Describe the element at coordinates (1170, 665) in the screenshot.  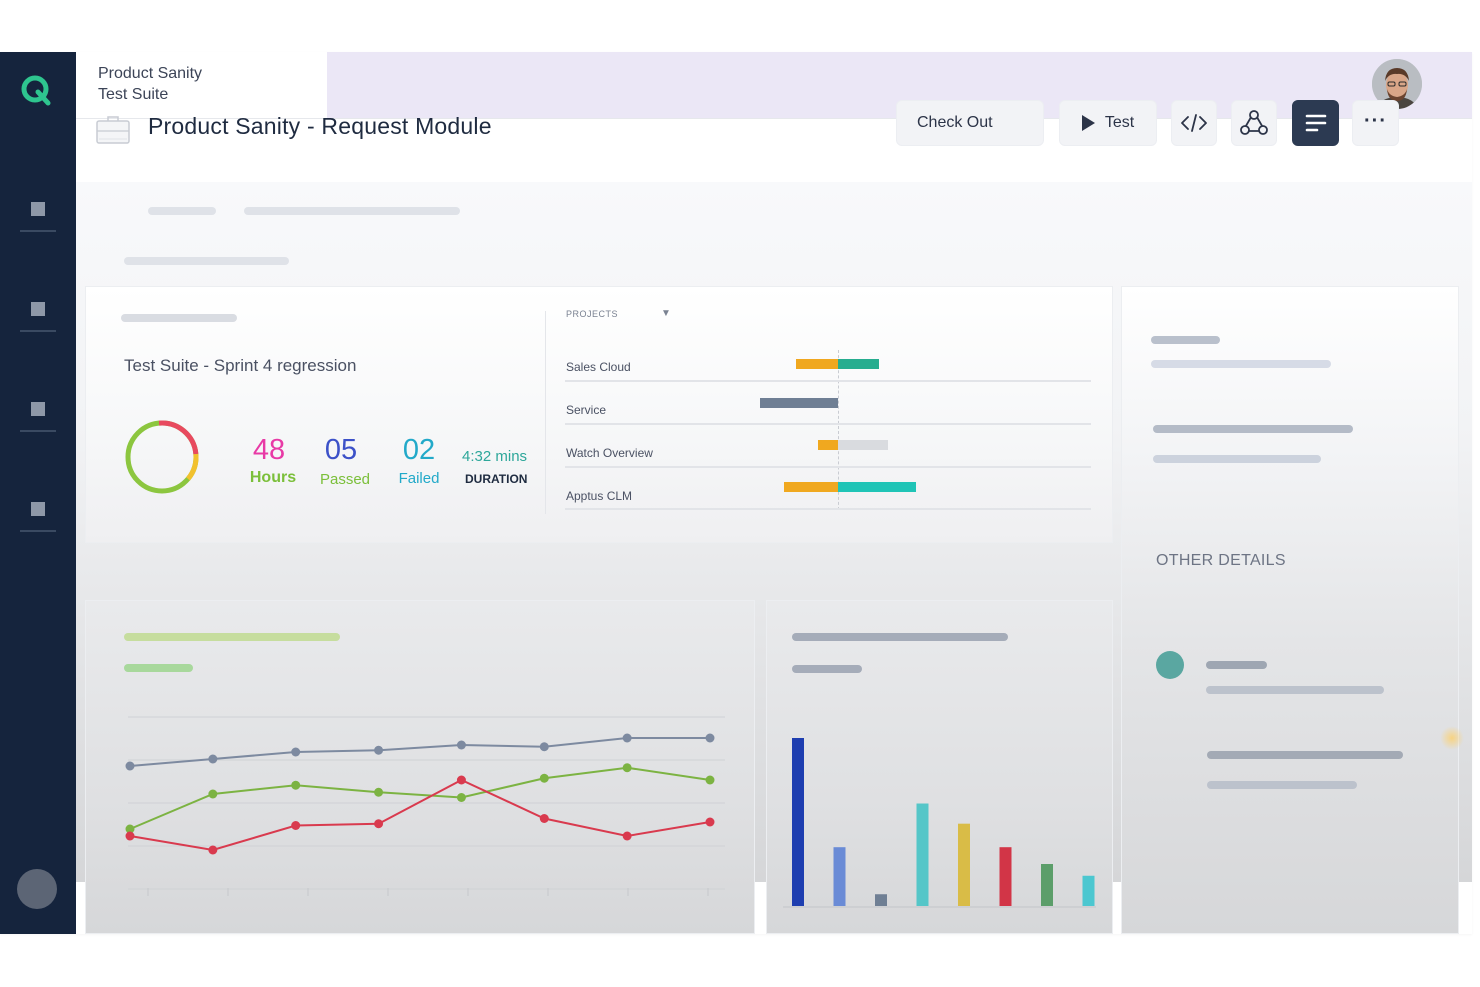
I see `status-dot` at that location.